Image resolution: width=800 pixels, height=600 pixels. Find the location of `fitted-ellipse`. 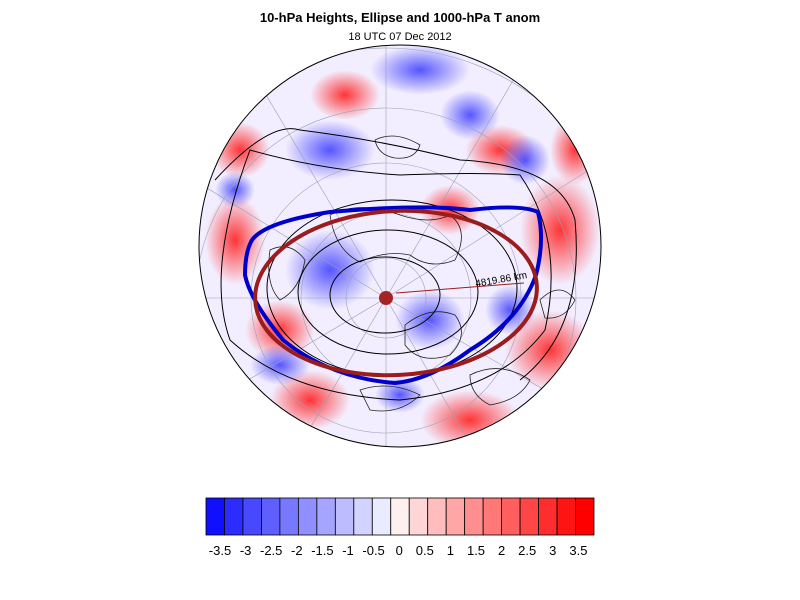

fitted-ellipse is located at coordinates (396, 293).